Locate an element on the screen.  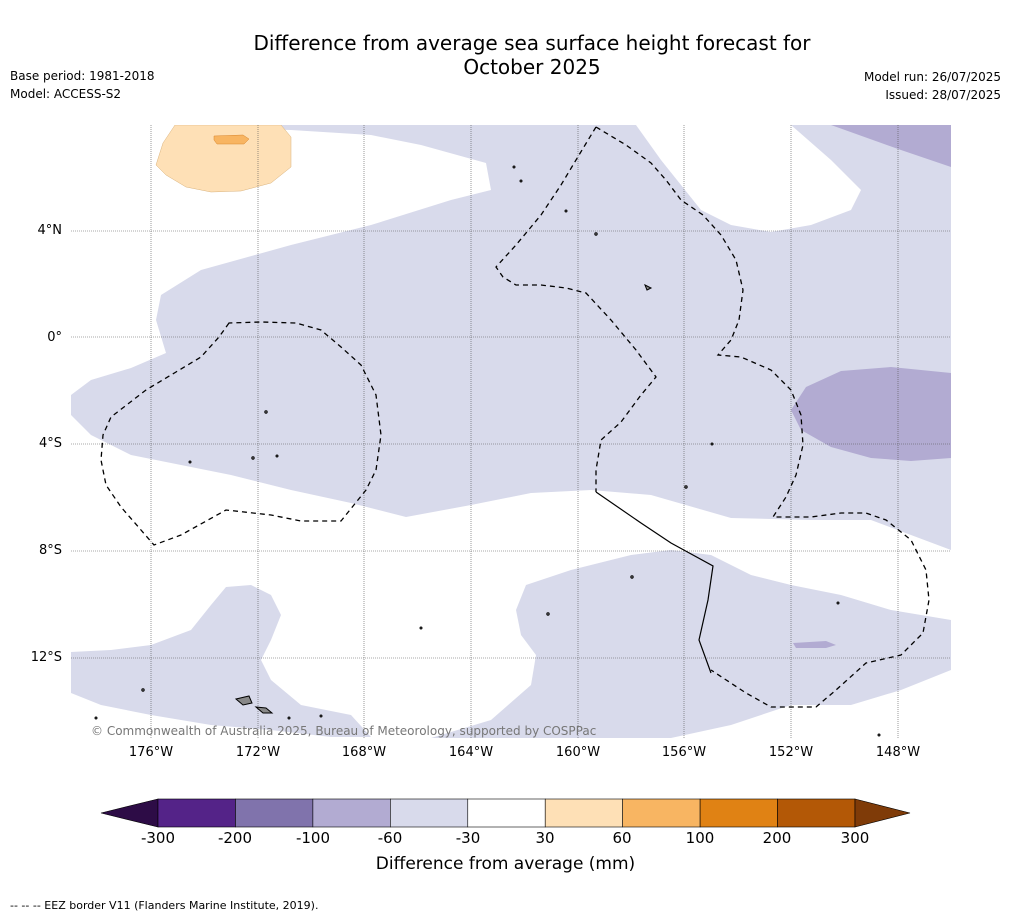
lon-label-148w: 148°W is located at coordinates (898, 752).